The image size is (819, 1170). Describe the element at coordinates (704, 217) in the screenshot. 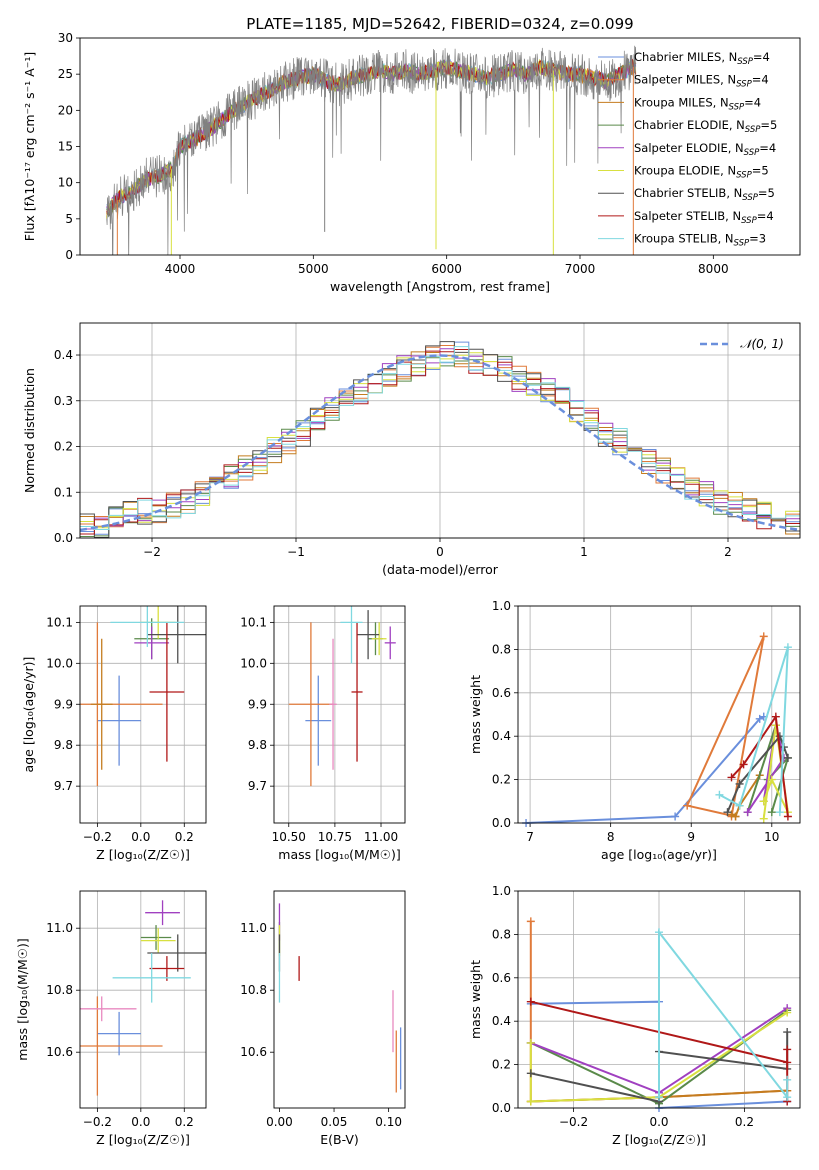

I see `legend-entry: Salpeter STELIB, NSSP=4` at that location.